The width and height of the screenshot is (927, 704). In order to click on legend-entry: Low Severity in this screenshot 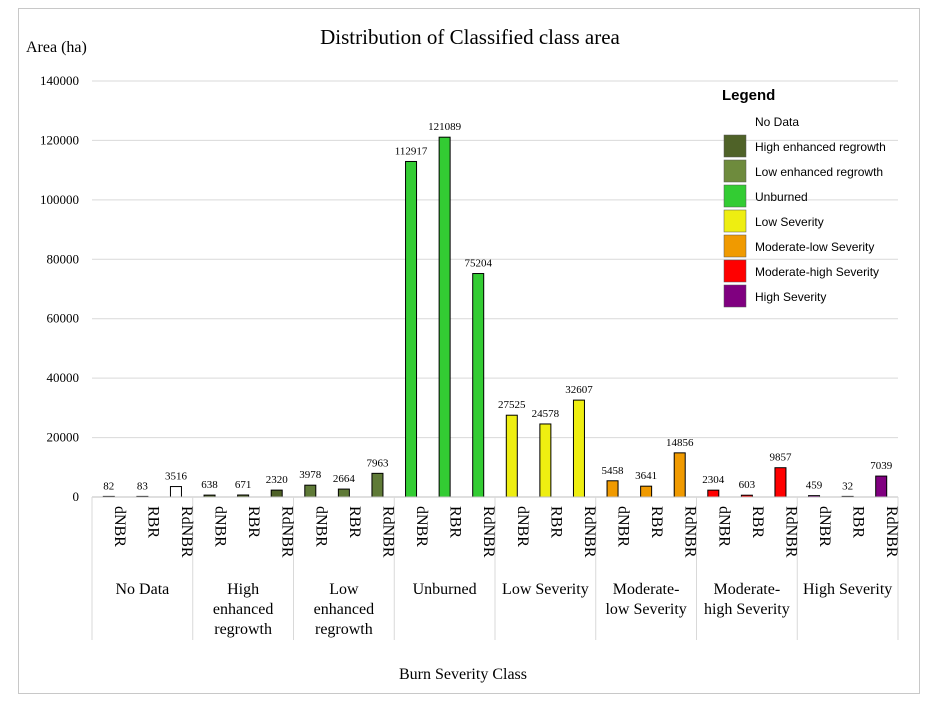, I will do `click(789, 222)`.